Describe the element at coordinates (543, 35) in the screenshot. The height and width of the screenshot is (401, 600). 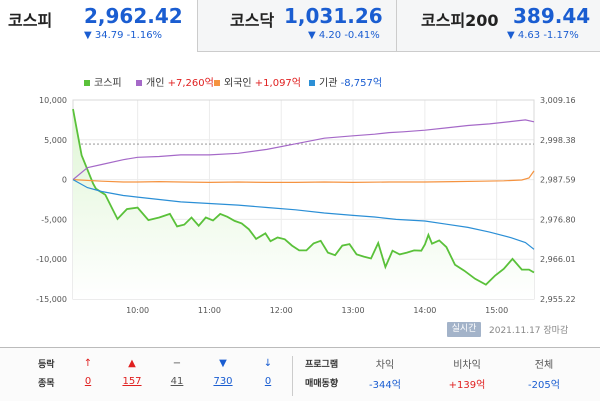
I see `tab-kospi200-change: ▼ 4.63 -1.17%` at that location.